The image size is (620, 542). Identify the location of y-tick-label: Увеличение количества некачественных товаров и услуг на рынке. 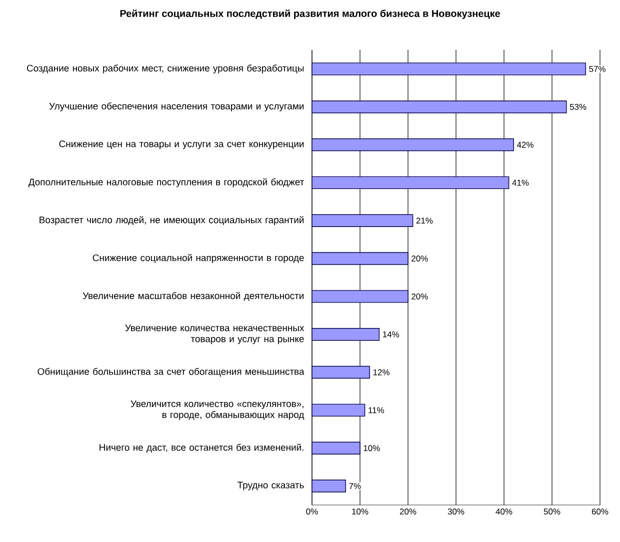
(214, 334).